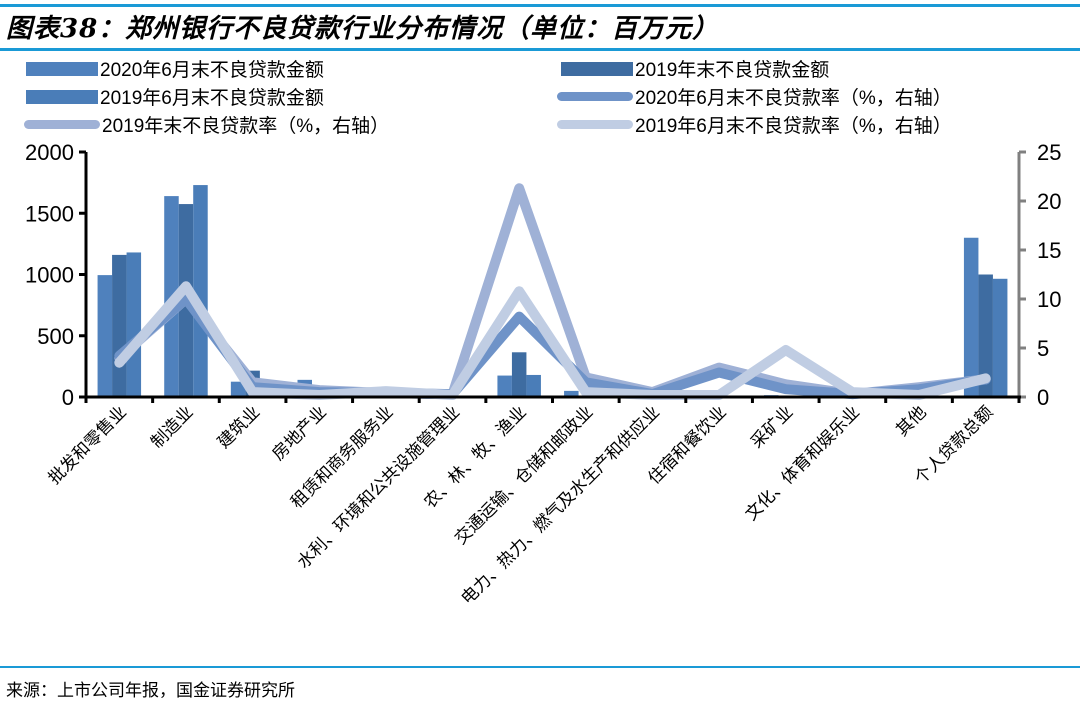  What do you see at coordinates (68, 397) in the screenshot?
I see `left-axis-tick-label: 0` at bounding box center [68, 397].